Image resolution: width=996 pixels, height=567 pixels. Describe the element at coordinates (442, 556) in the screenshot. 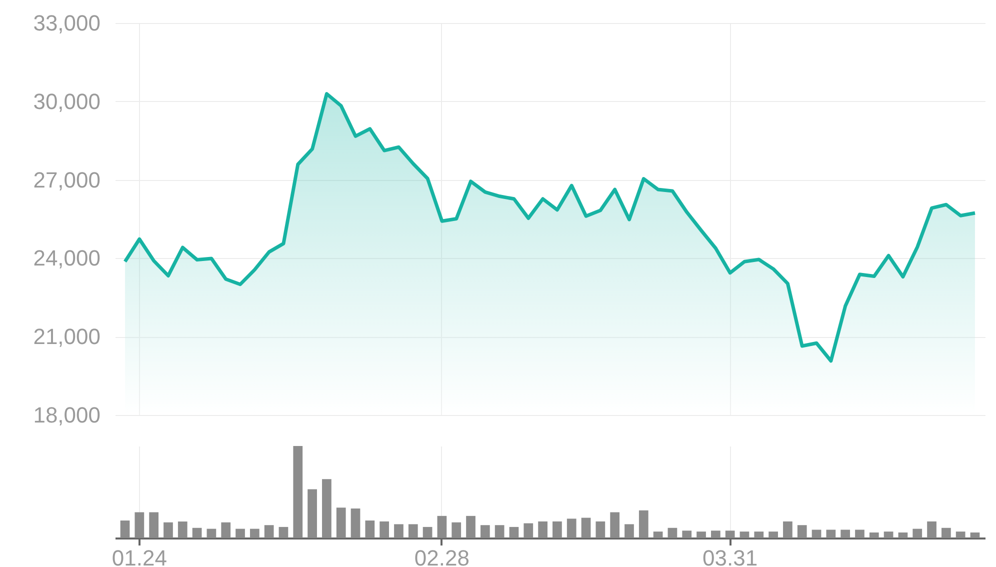

I see `x-tick-label: 02.28` at that location.